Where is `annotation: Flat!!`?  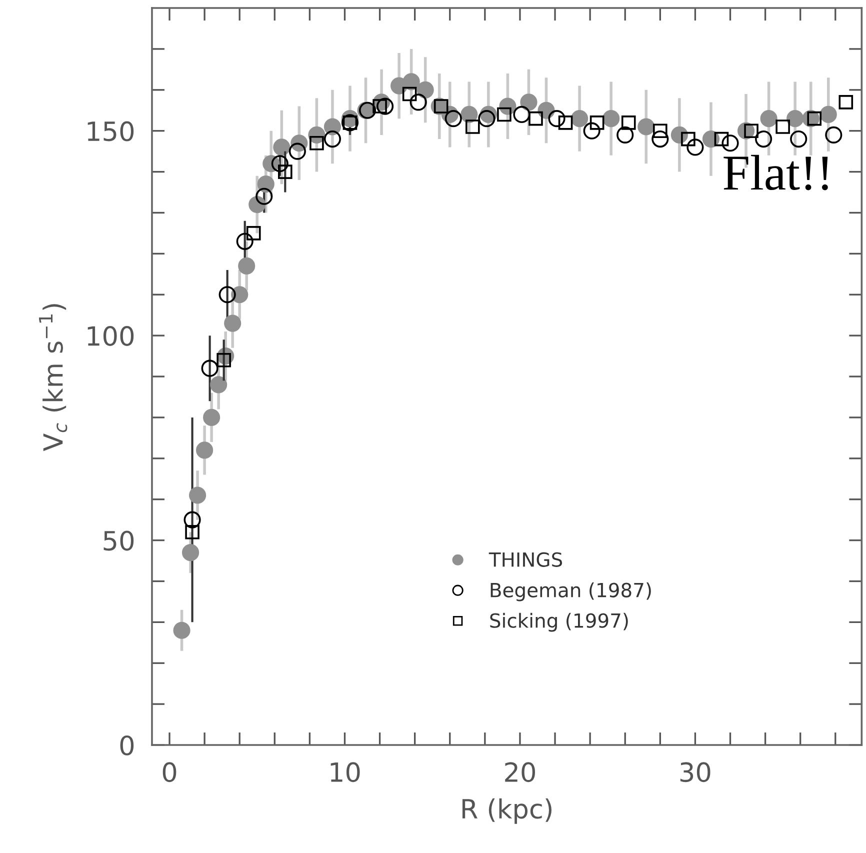
annotation: Flat!! is located at coordinates (776, 172).